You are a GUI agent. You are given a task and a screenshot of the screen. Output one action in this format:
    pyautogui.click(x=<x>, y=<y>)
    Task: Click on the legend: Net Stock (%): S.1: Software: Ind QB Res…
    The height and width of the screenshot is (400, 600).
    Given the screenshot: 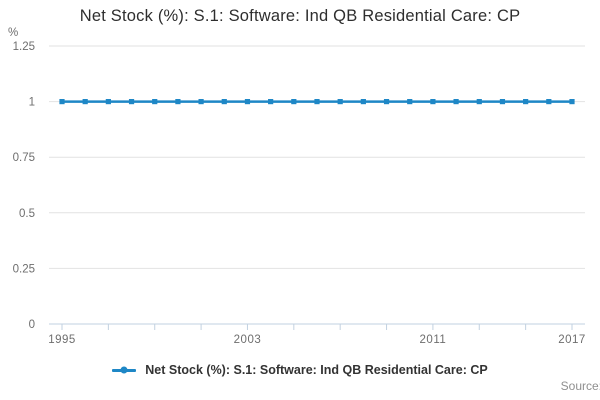 What is the action you would take?
    pyautogui.click(x=300, y=370)
    